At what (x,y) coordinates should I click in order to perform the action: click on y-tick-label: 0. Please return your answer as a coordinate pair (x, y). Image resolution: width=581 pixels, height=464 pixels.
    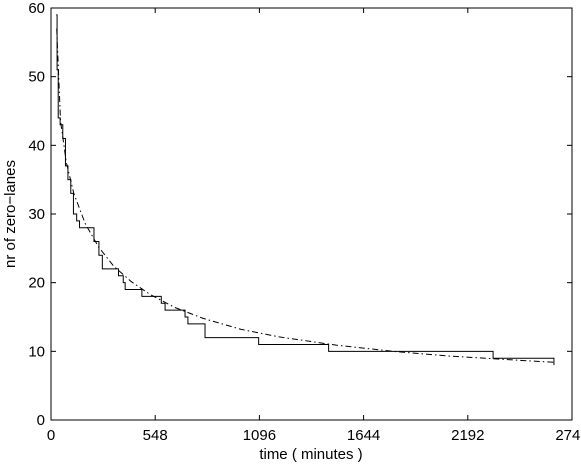
    Looking at the image, I should click on (41, 420).